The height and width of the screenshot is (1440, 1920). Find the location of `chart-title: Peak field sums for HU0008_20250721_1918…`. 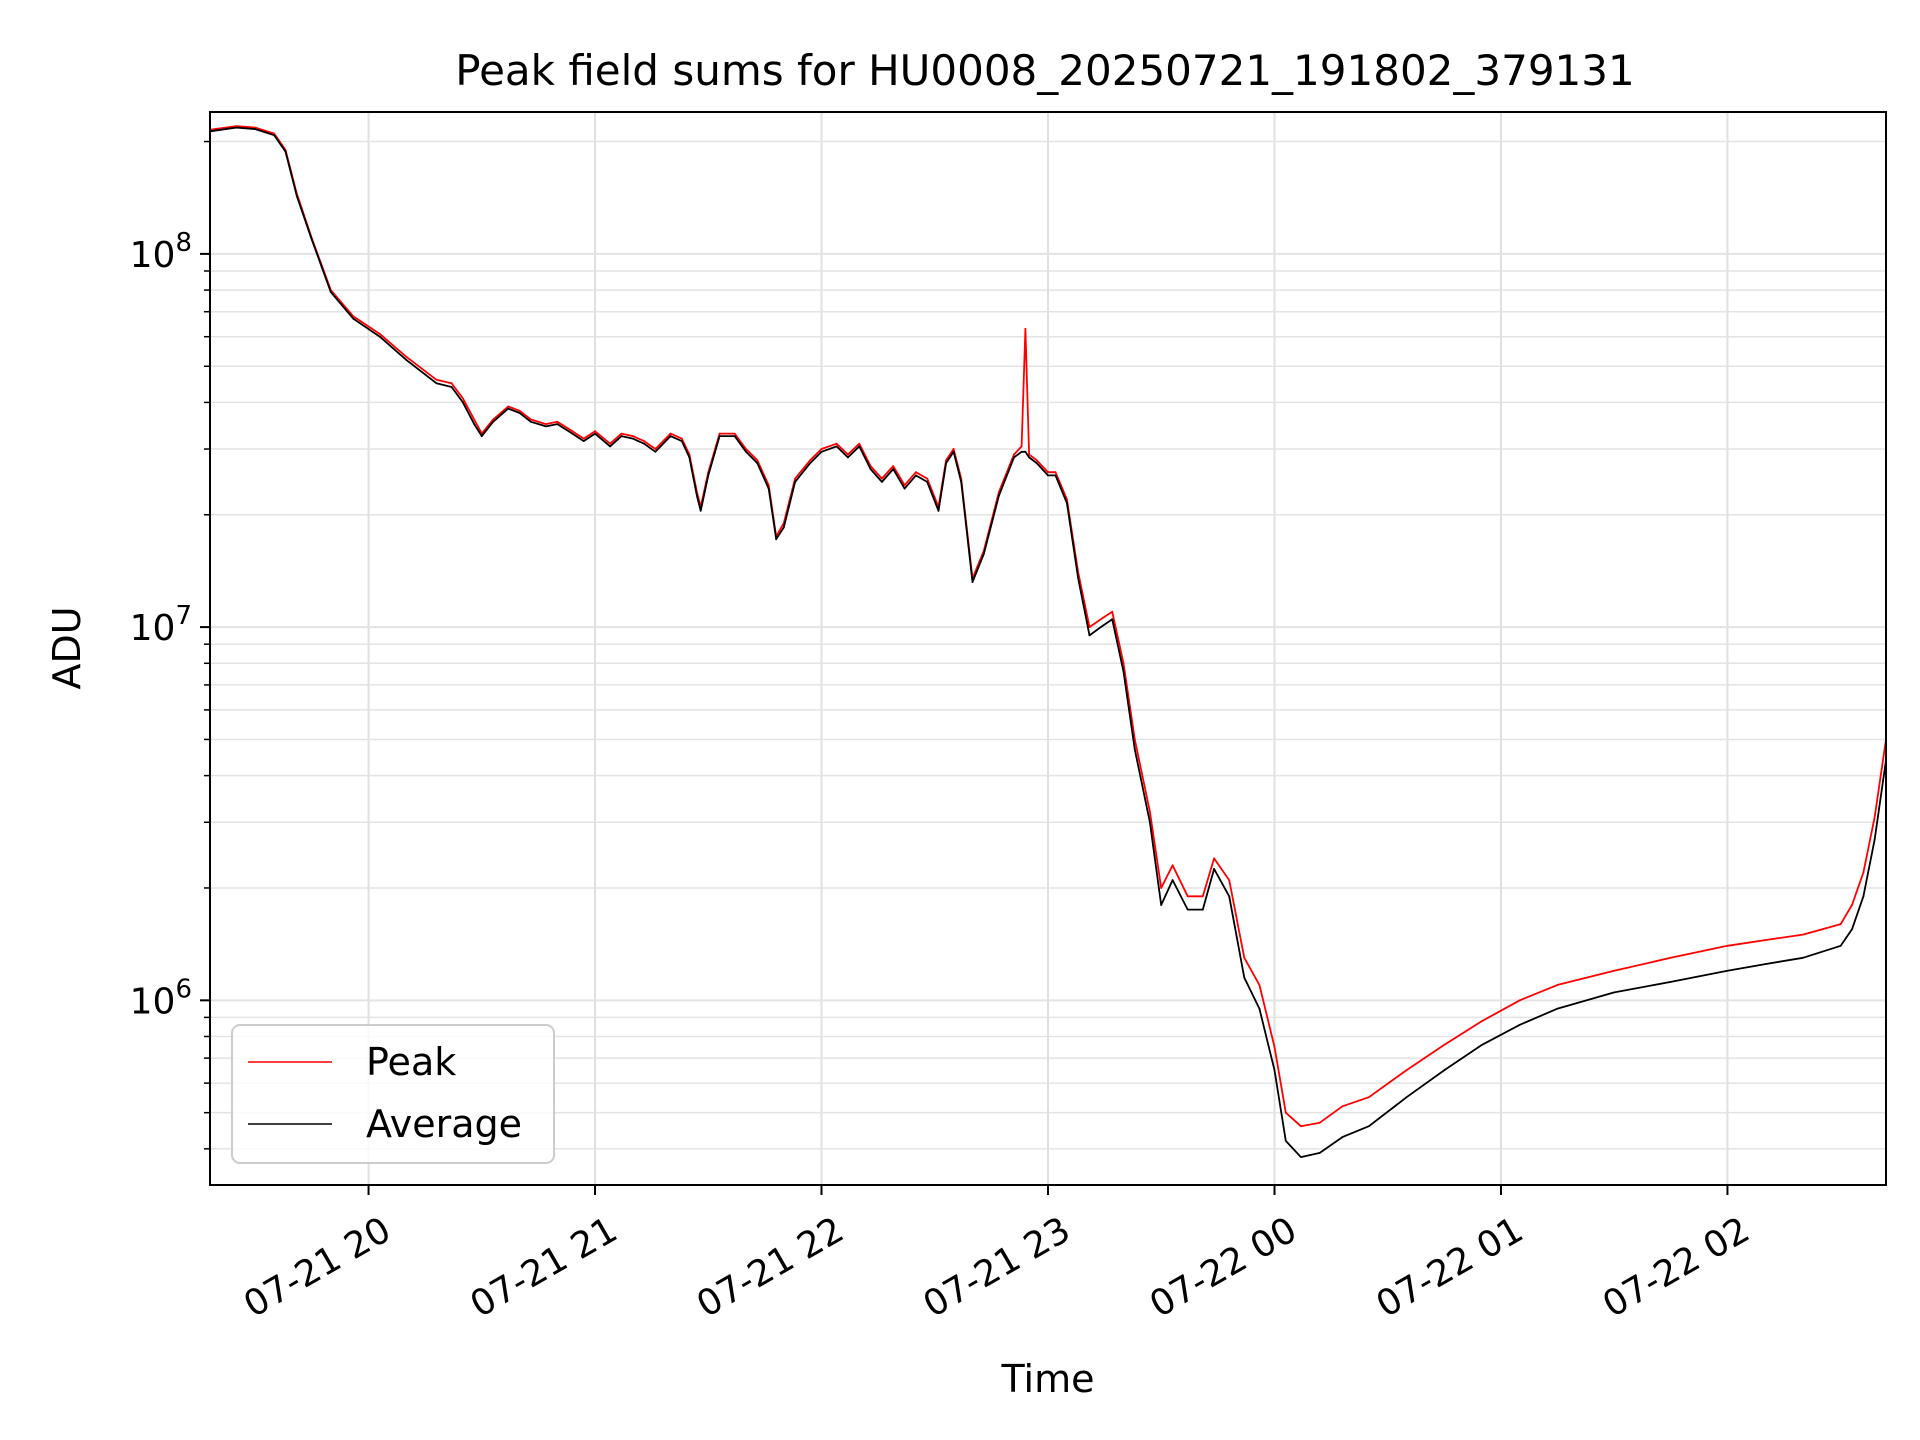

chart-title: Peak field sums for HU0008_20250721_1918… is located at coordinates (1044, 70).